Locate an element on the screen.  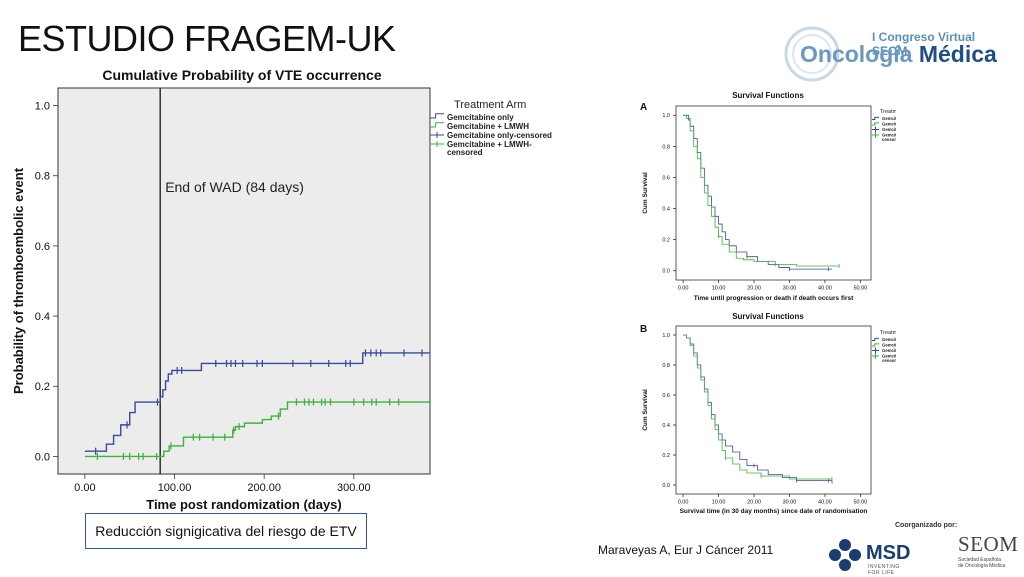
congress-logo: I Congreso Virtual SEOM Oncología Médica is located at coordinates (897, 54).